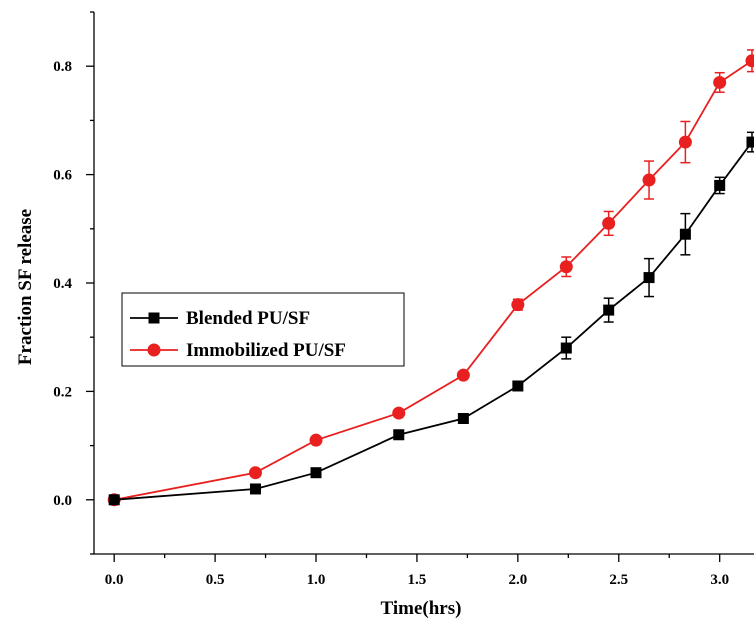 This screenshot has width=754, height=627. What do you see at coordinates (154, 350) in the screenshot?
I see `legend-marker-circle` at bounding box center [154, 350].